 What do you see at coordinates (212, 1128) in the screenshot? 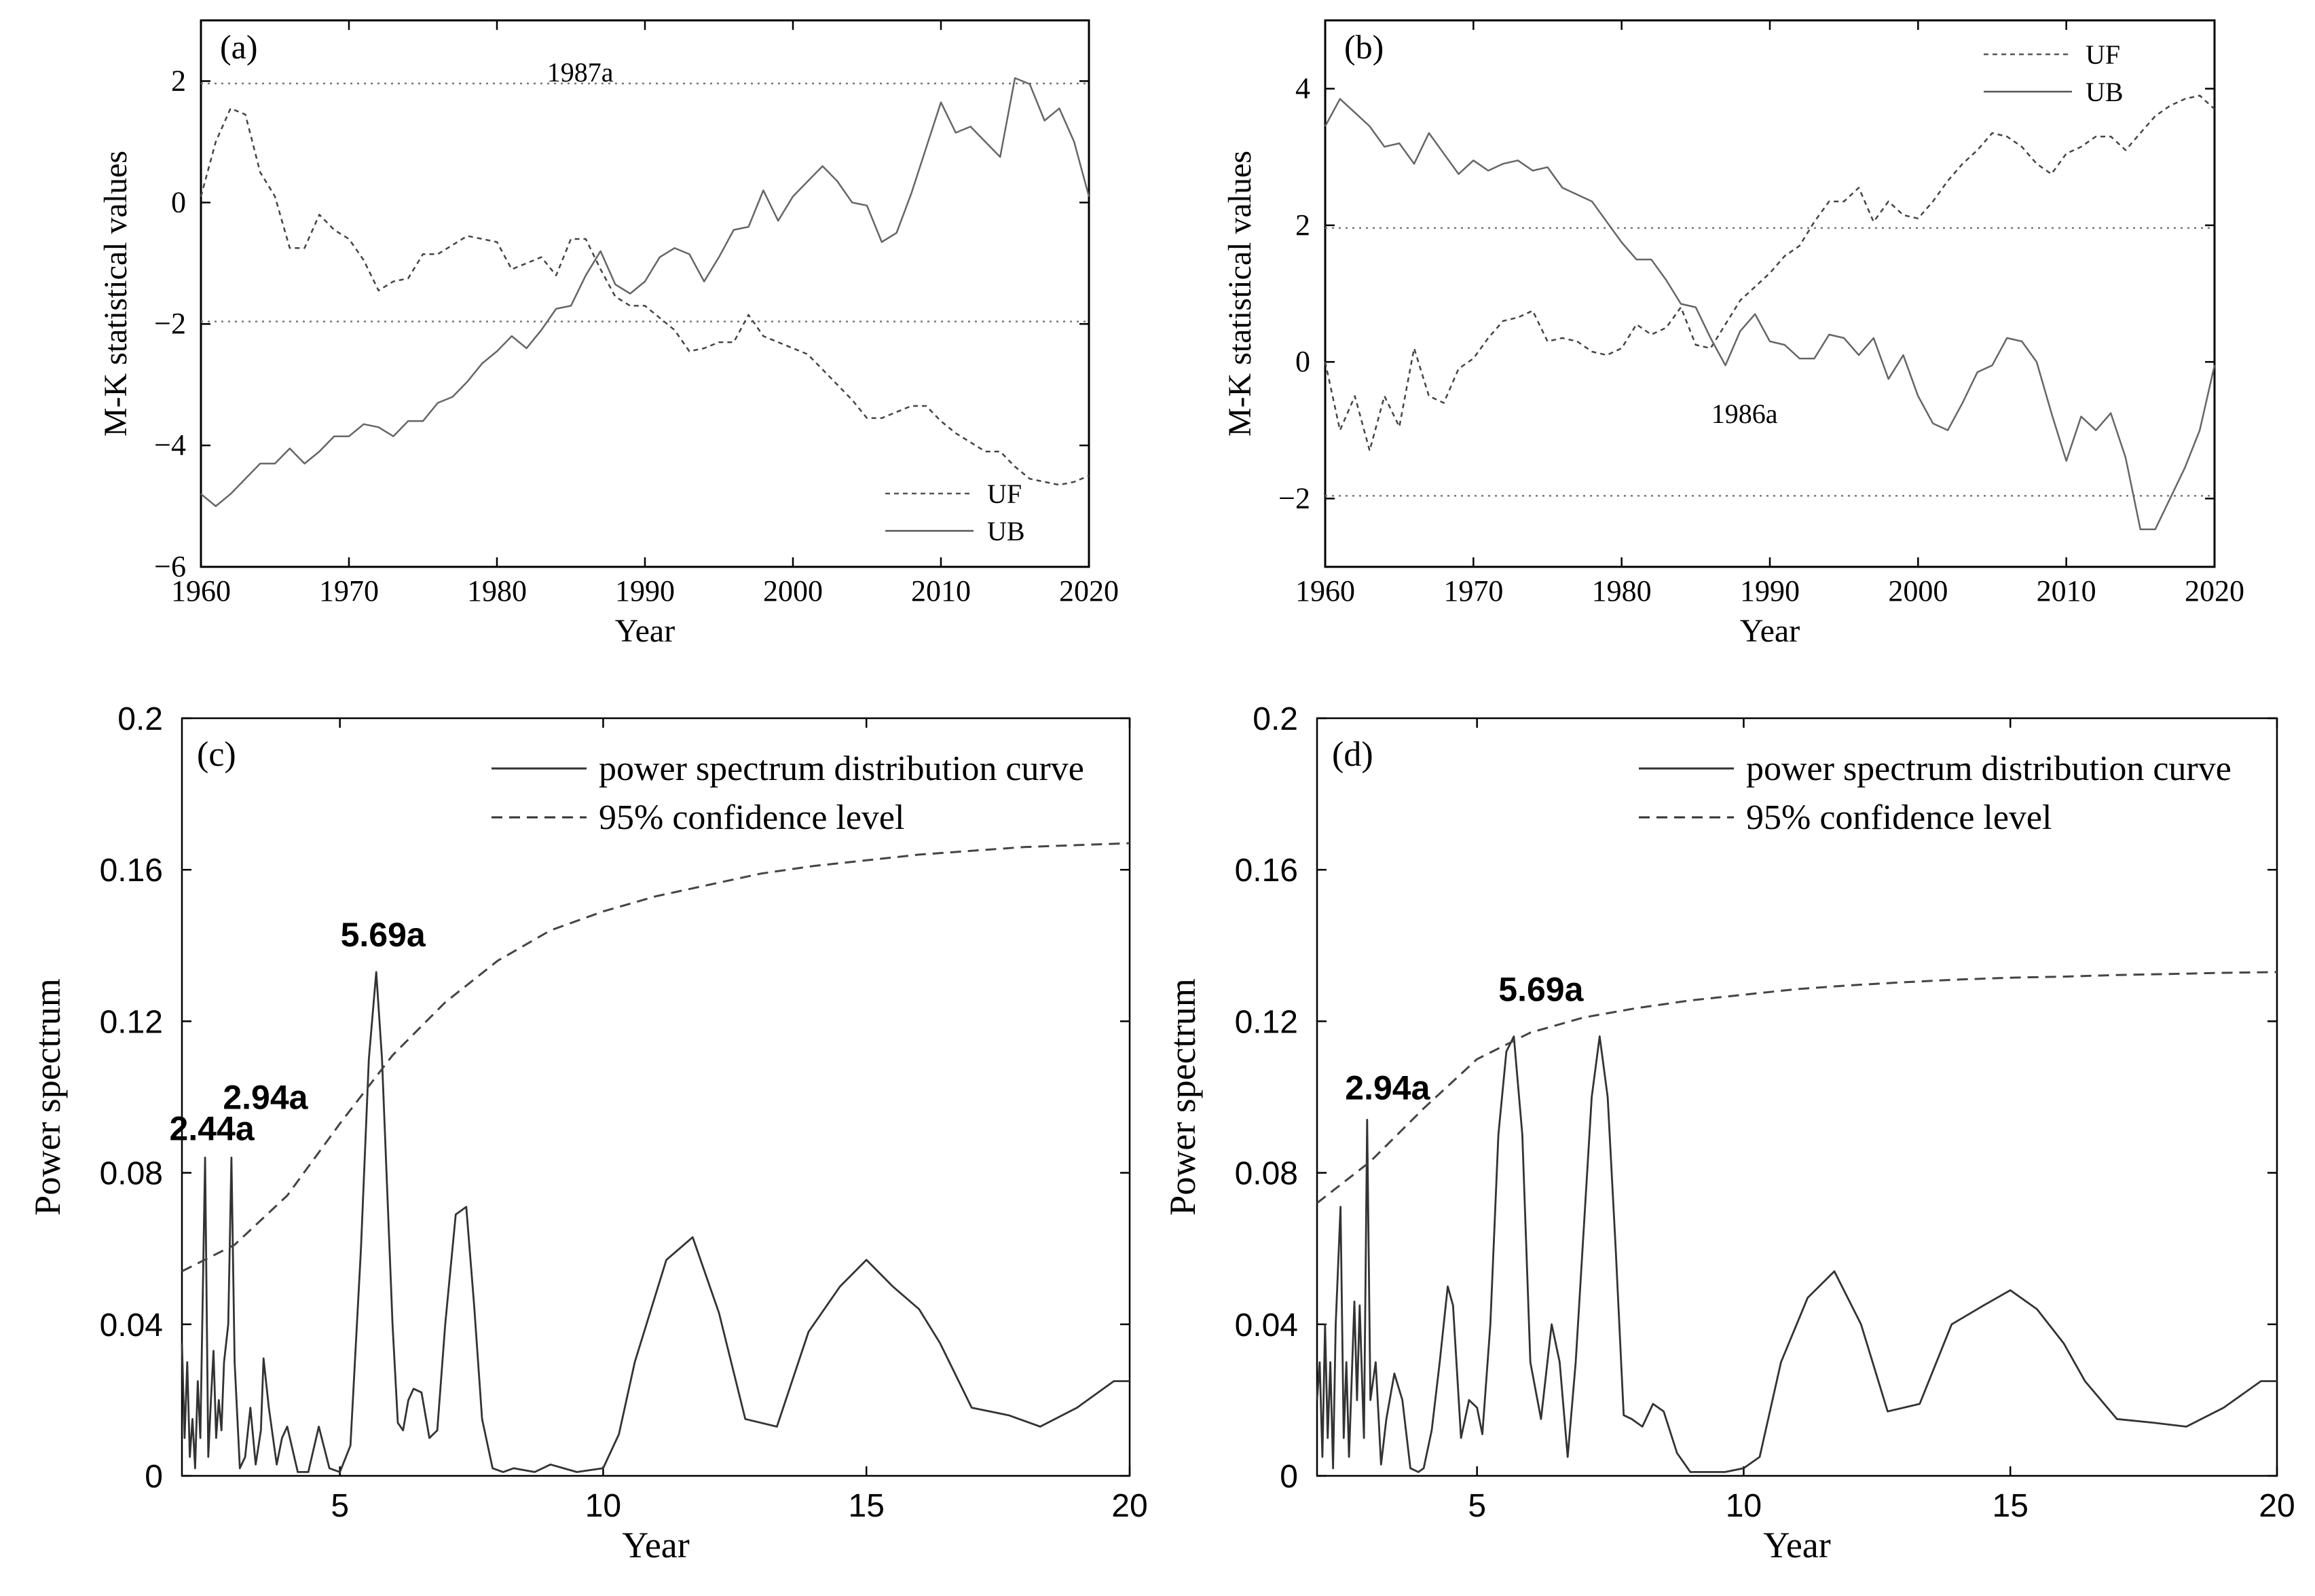
I see `peak-annotation: 2.44a` at bounding box center [212, 1128].